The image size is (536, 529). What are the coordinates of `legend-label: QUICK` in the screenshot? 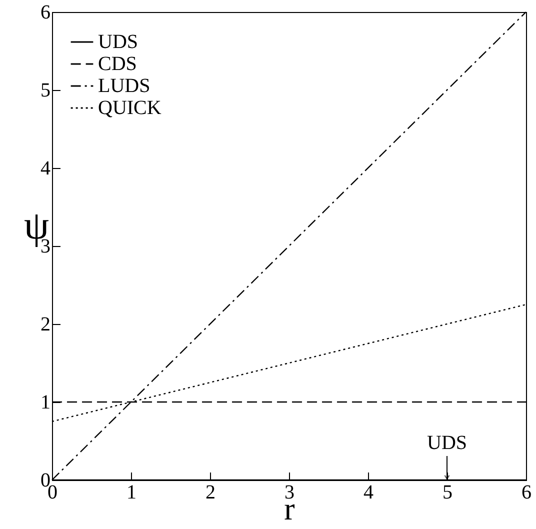 It's located at (130, 108).